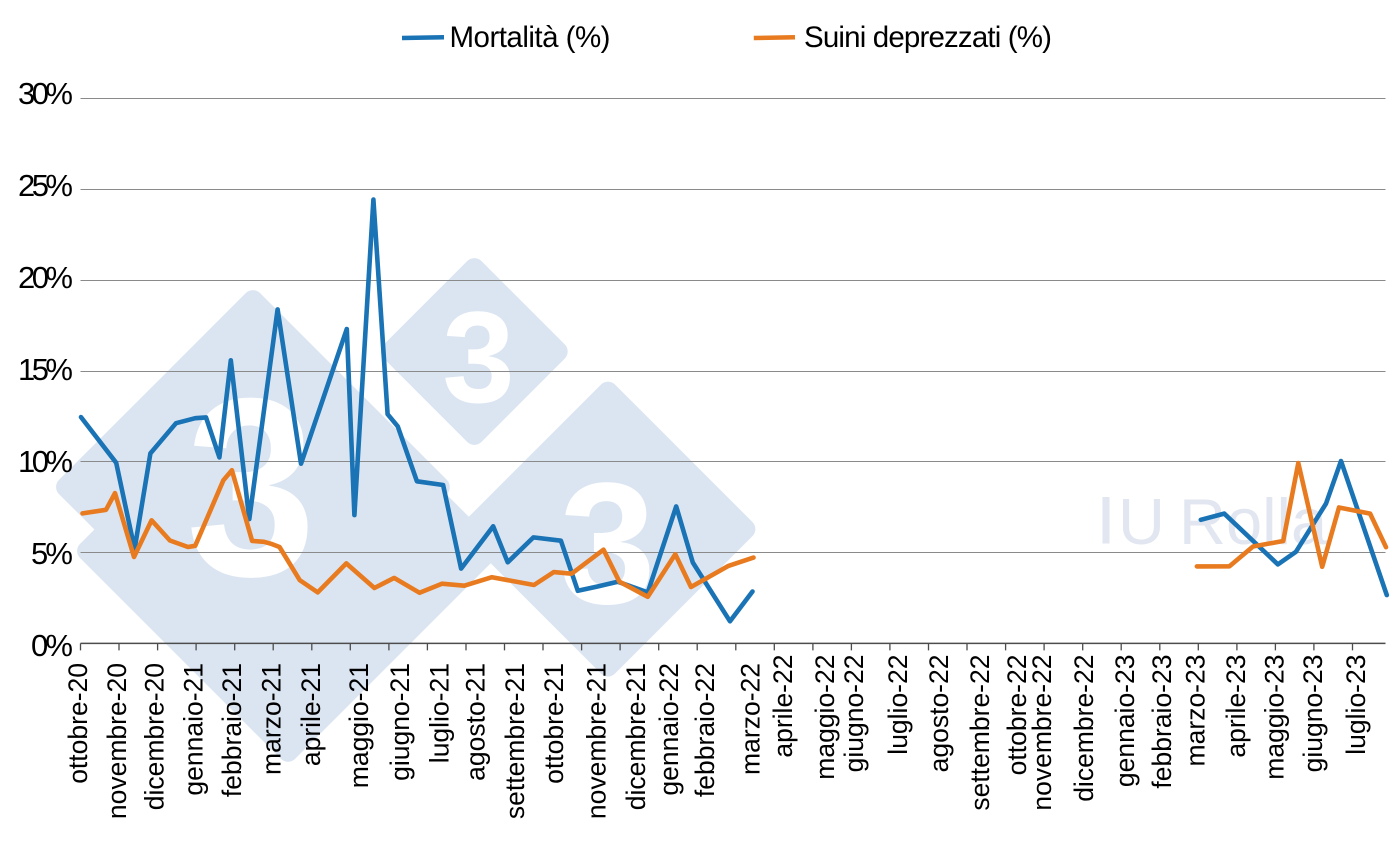  What do you see at coordinates (45, 93) in the screenshot?
I see `svg-text: 30%` at bounding box center [45, 93].